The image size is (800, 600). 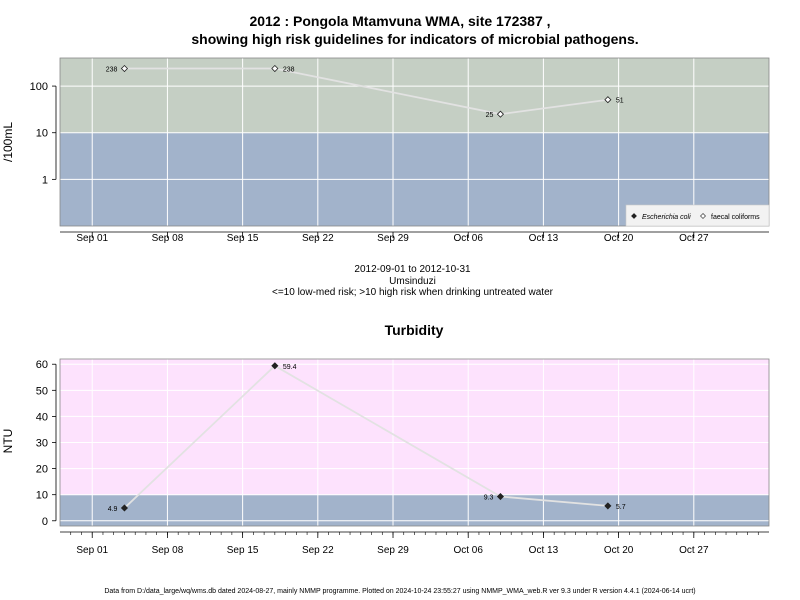 I want to click on y-tick-label: 50, so click(x=42, y=391).